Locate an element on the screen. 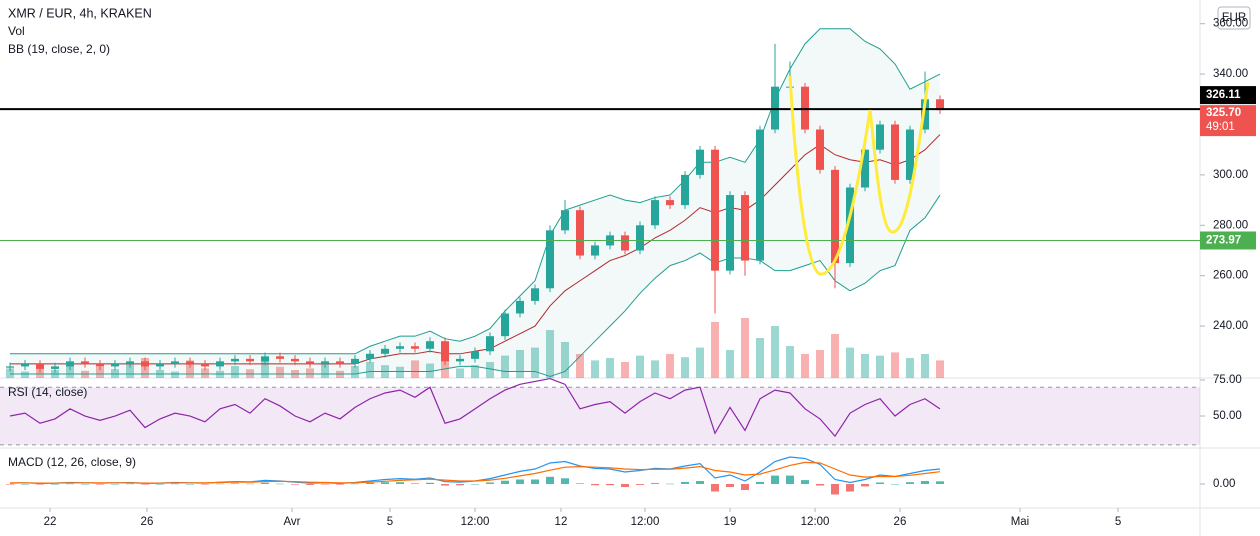 Image resolution: width=1260 pixels, height=536 pixels. y-tick-label: 360.00 is located at coordinates (1230, 24).